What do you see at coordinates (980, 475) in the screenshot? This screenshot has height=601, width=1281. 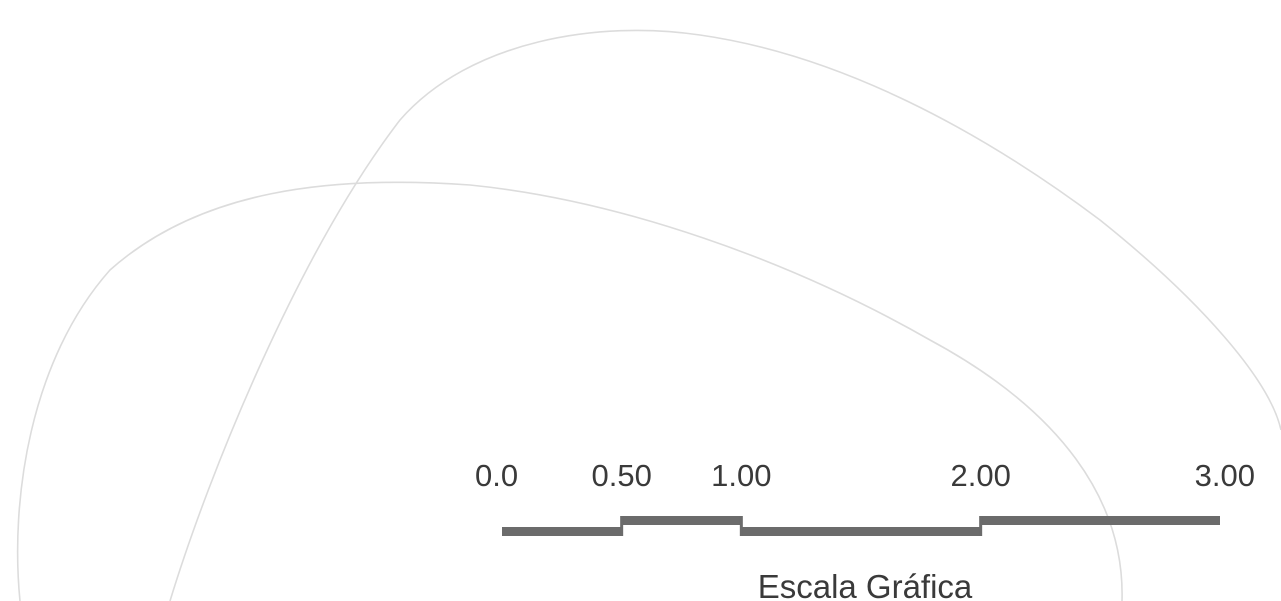 I see `scale-tick-label: 2.00` at bounding box center [980, 475].